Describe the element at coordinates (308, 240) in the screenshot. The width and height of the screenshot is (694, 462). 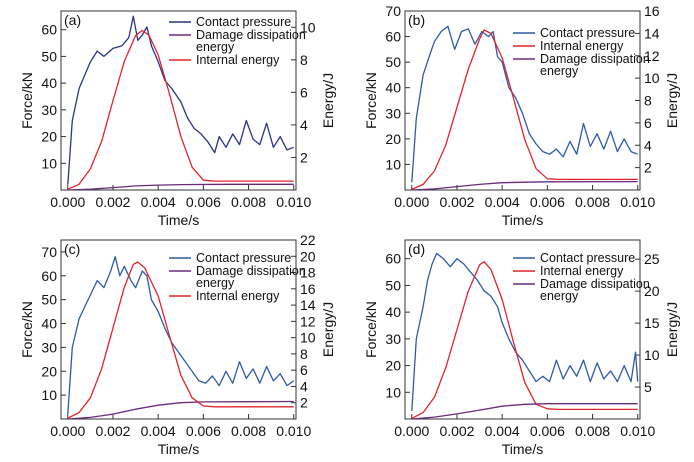
I see `y-right-tick-label: 22` at that location.